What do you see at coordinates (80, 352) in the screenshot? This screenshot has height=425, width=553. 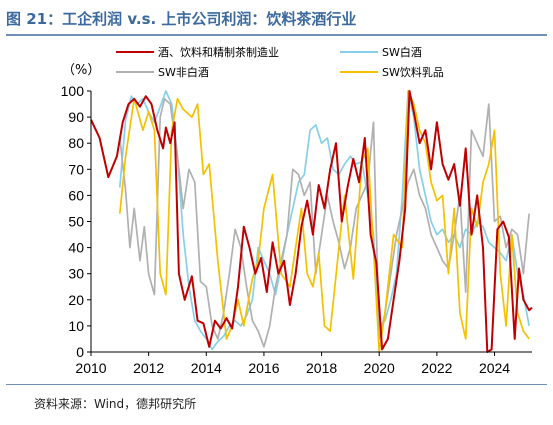 I see `y-tick-label: 0` at bounding box center [80, 352].